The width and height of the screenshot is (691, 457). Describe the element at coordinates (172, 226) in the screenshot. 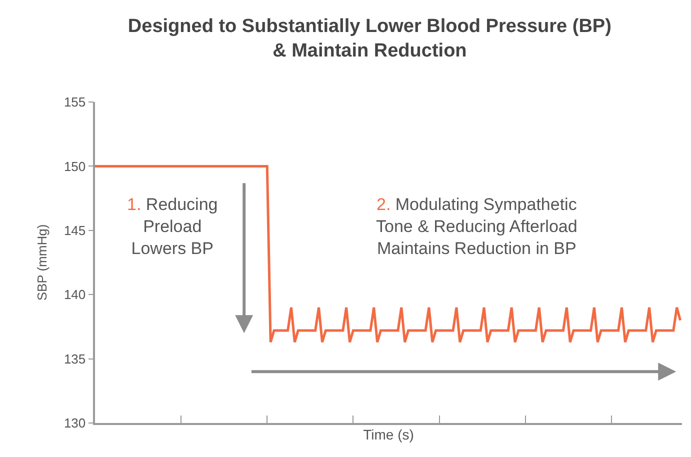

I see `annotation: 1. Reducing Preload Lowers BP` at that location.